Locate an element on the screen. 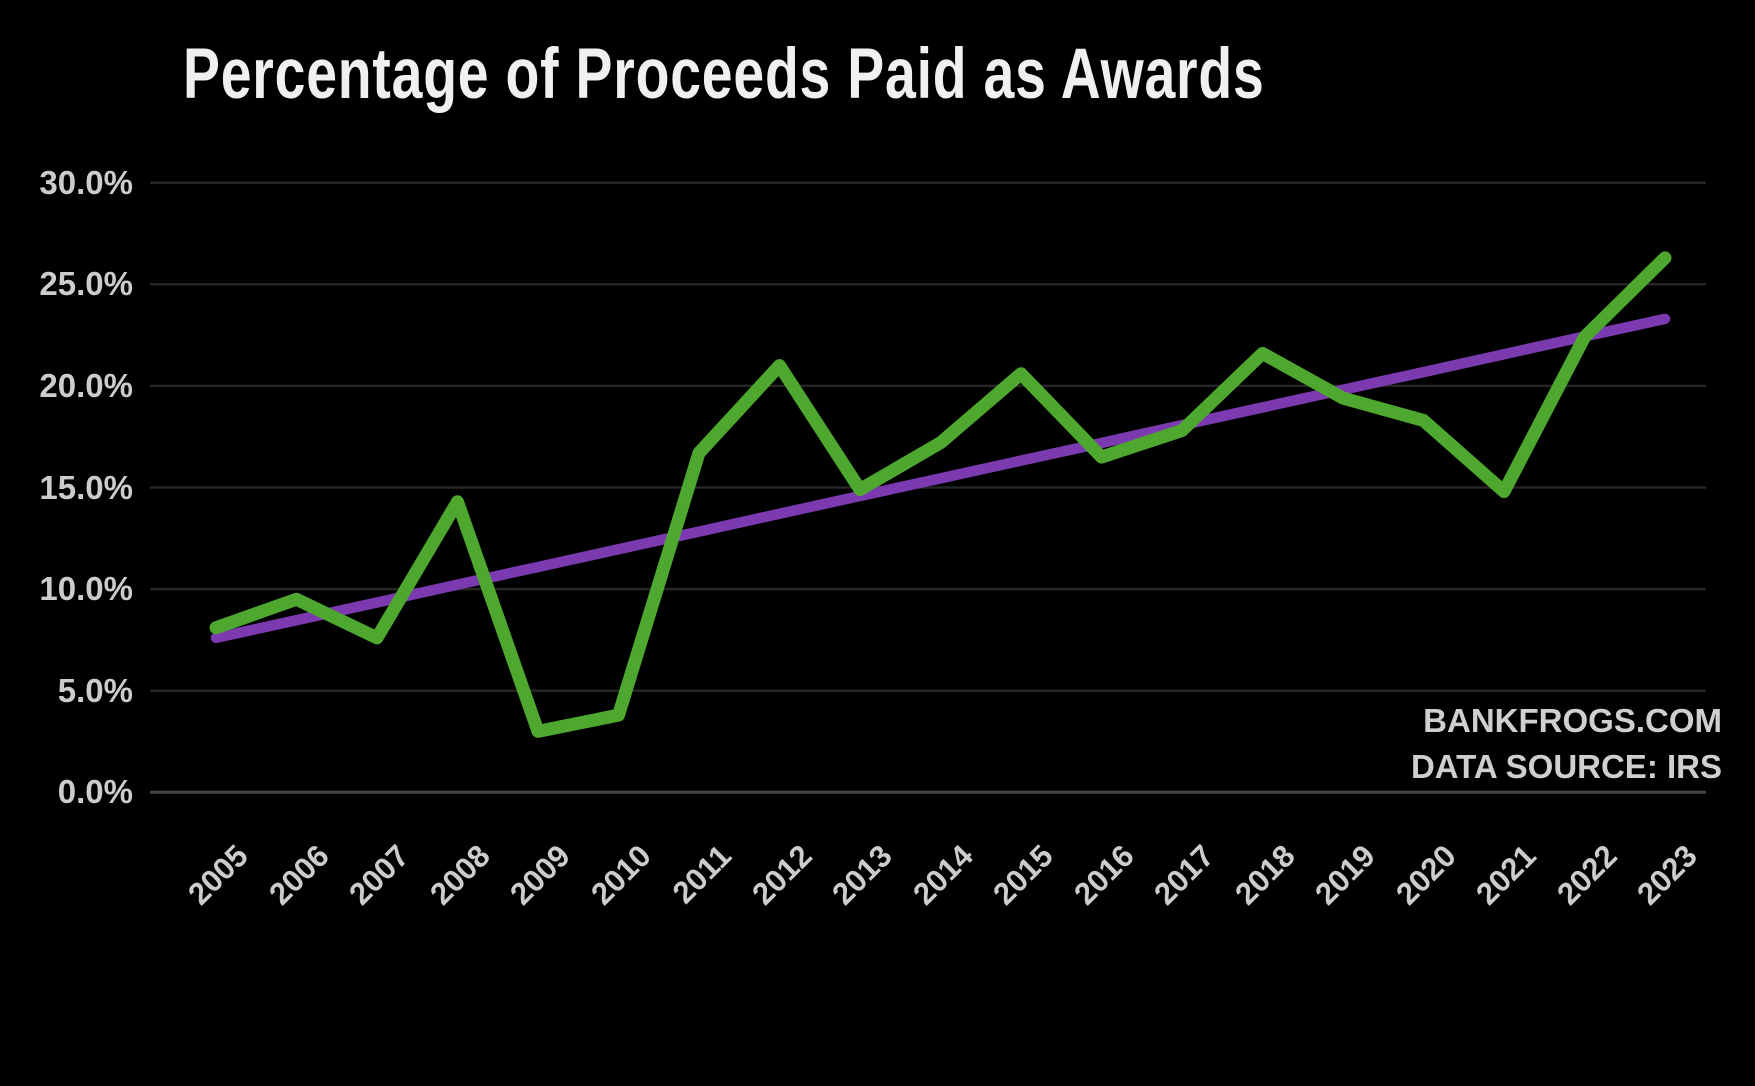 The image size is (1755, 1086). footer-source-label: DATA SOURCE: IRS is located at coordinates (1566, 766).